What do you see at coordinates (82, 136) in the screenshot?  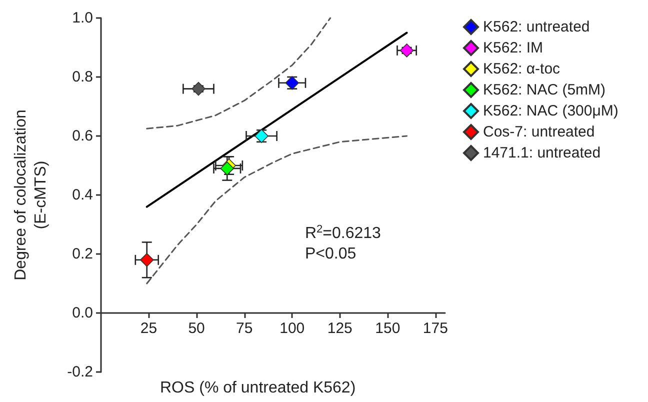 I see `y-tick-label: 0.6` at bounding box center [82, 136].